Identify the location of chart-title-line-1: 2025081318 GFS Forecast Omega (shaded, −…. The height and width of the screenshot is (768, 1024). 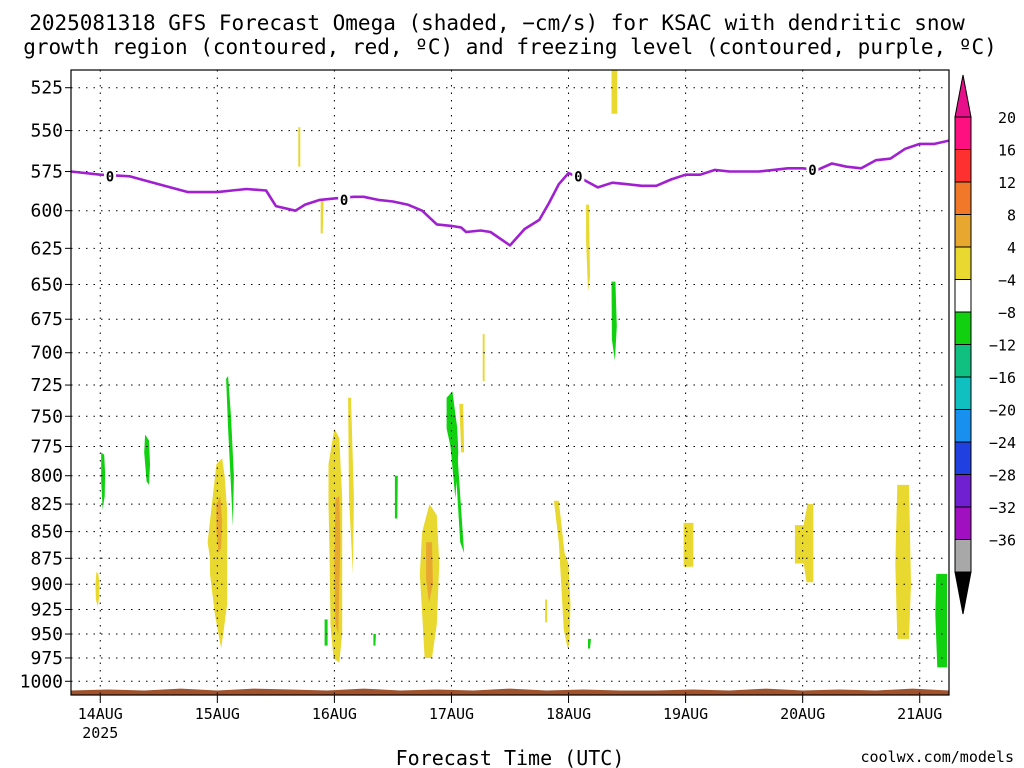
(497, 23).